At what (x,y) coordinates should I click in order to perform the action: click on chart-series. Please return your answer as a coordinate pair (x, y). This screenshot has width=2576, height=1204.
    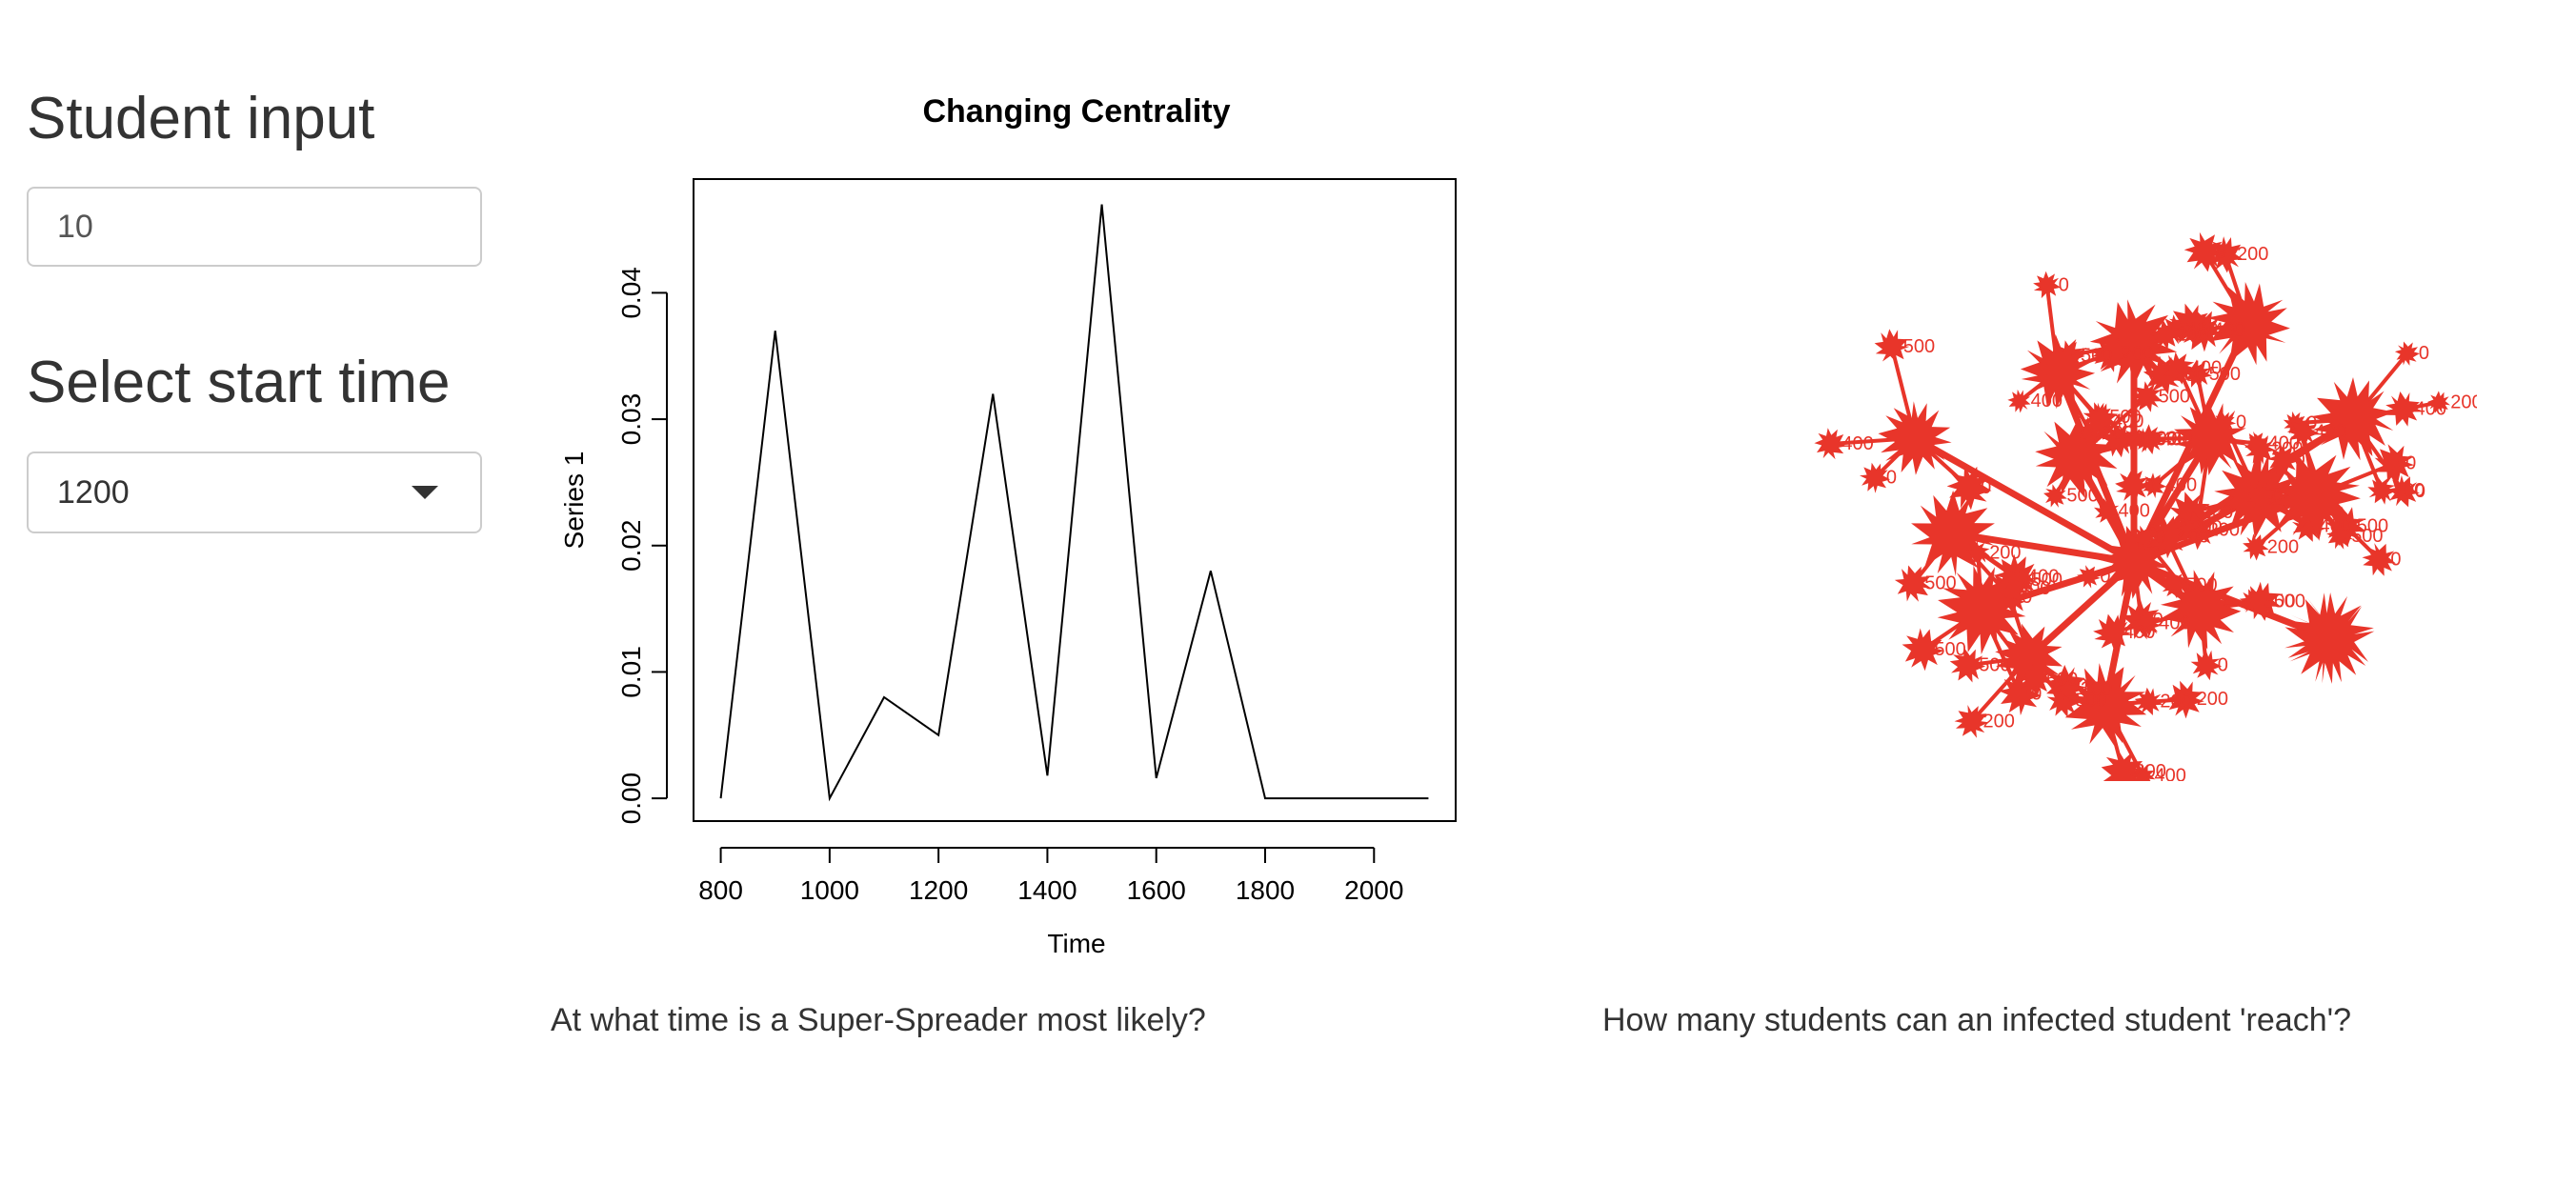
    Looking at the image, I should click on (1074, 503).